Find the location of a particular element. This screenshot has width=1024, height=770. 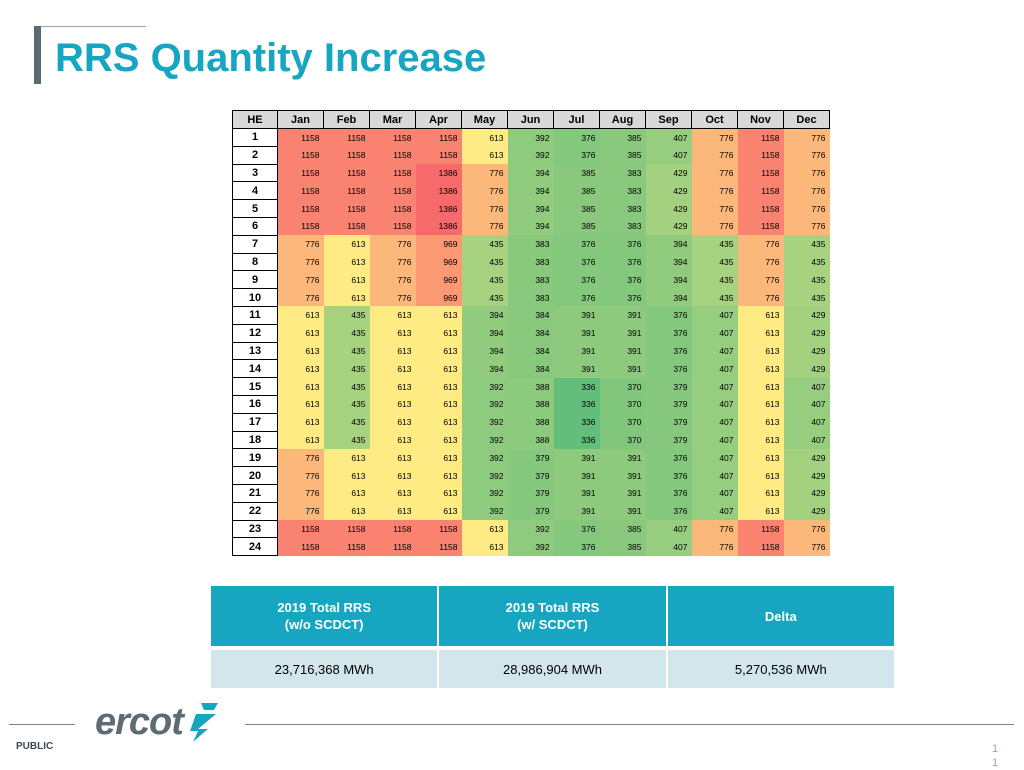

hour-ending-cell: 14 is located at coordinates (255, 369).